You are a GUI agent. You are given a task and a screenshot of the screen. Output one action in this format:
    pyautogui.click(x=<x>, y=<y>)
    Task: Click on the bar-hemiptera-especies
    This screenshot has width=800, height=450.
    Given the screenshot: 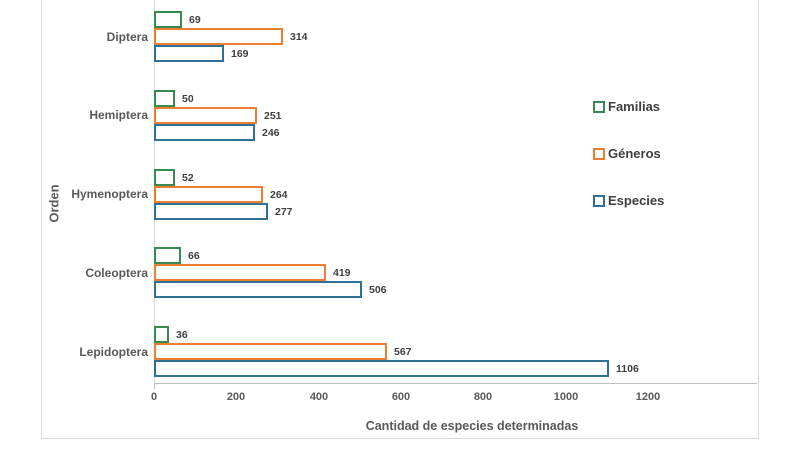 What is the action you would take?
    pyautogui.click(x=204, y=132)
    